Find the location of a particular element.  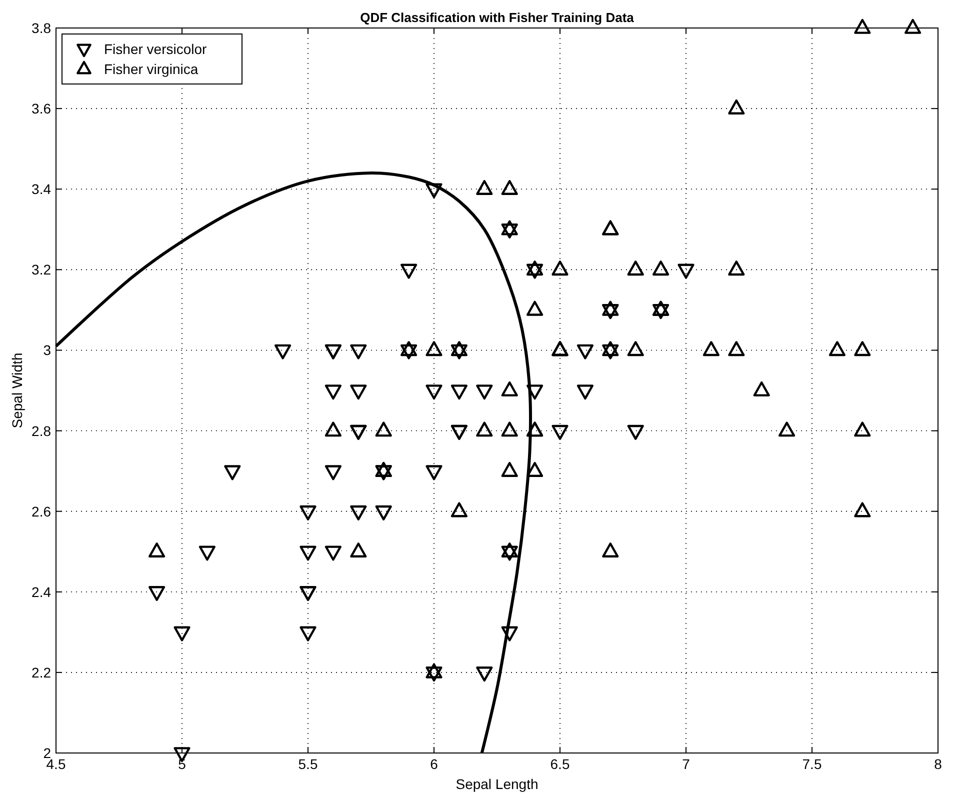

y-tick-label: 3.4 is located at coordinates (42, 189).